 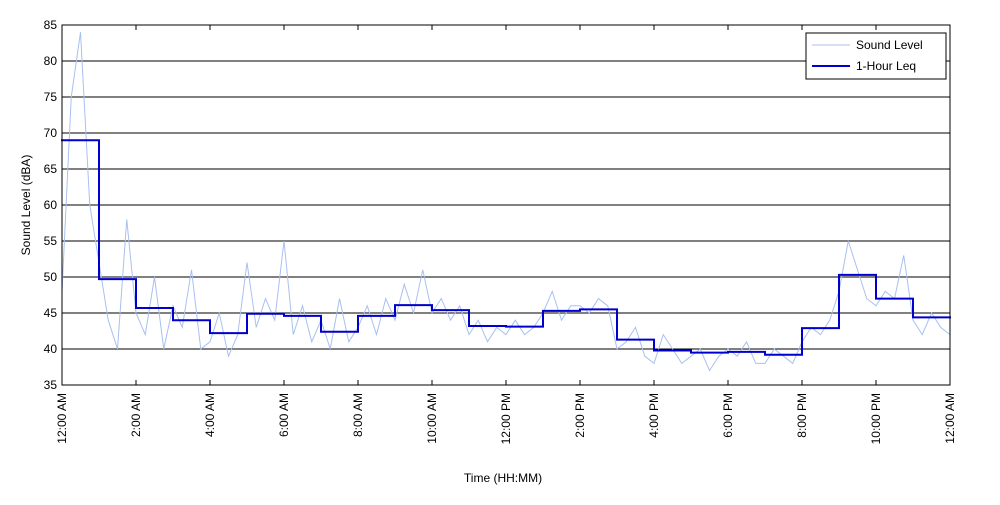 What do you see at coordinates (51, 61) in the screenshot?
I see `y-tick-label: 80` at bounding box center [51, 61].